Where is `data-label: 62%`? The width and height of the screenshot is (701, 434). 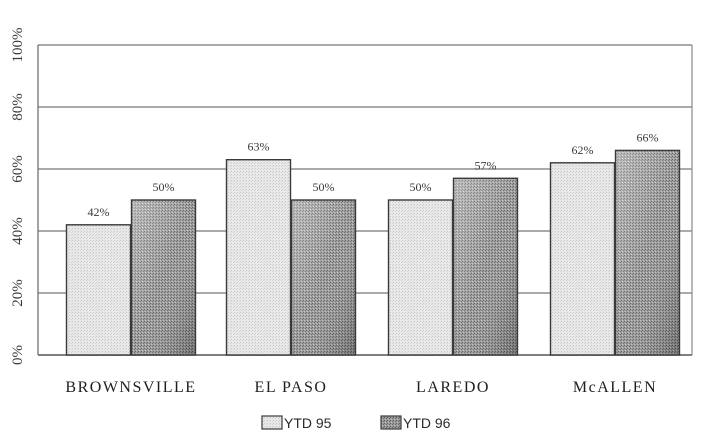
data-label: 62% is located at coordinates (583, 150).